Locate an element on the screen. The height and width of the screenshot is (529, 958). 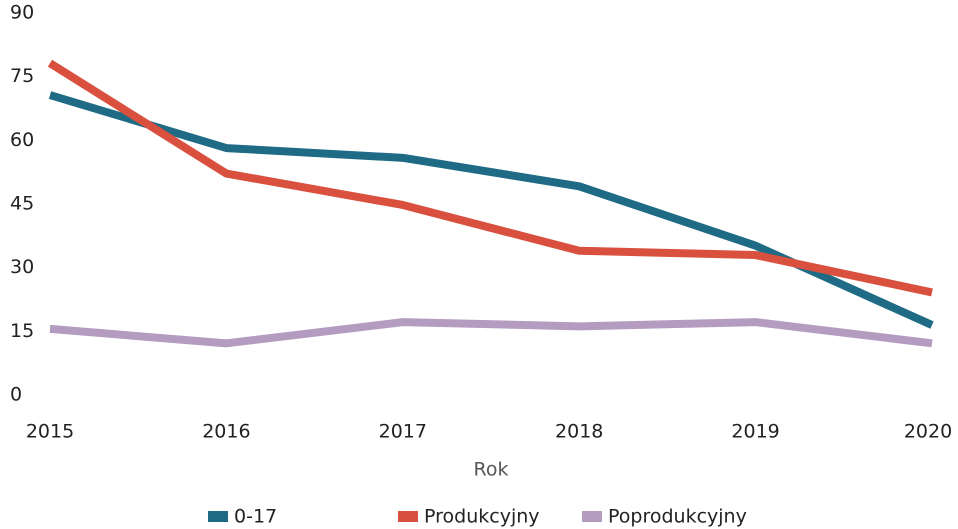
x-tick-label: 2015 is located at coordinates (50, 432).